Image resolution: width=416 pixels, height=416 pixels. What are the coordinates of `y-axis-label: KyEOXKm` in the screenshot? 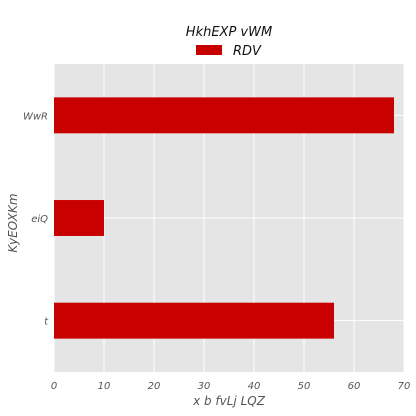 It's located at (13, 222).